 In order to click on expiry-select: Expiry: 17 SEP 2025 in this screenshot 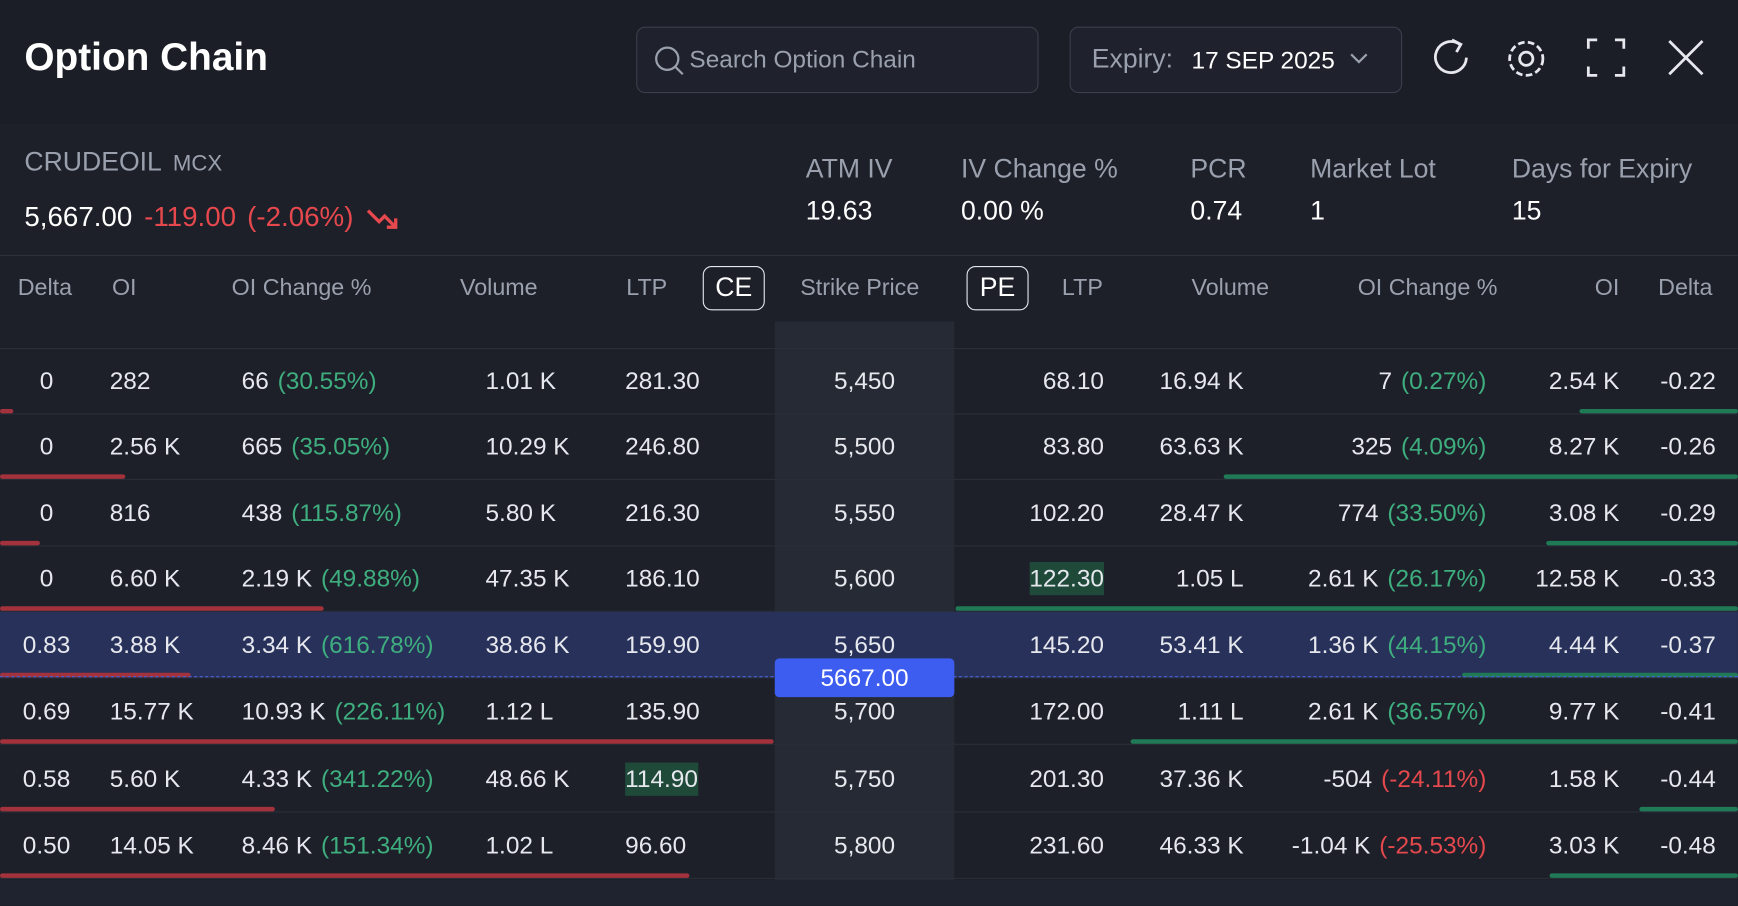, I will do `click(1236, 60)`.